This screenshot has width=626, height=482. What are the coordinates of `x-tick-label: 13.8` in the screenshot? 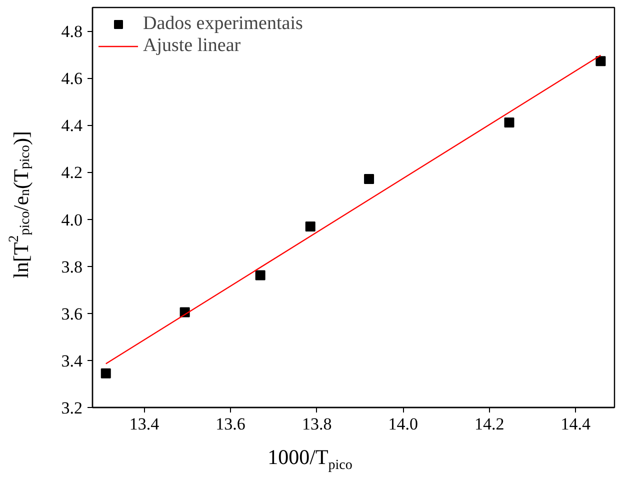 It's located at (317, 424).